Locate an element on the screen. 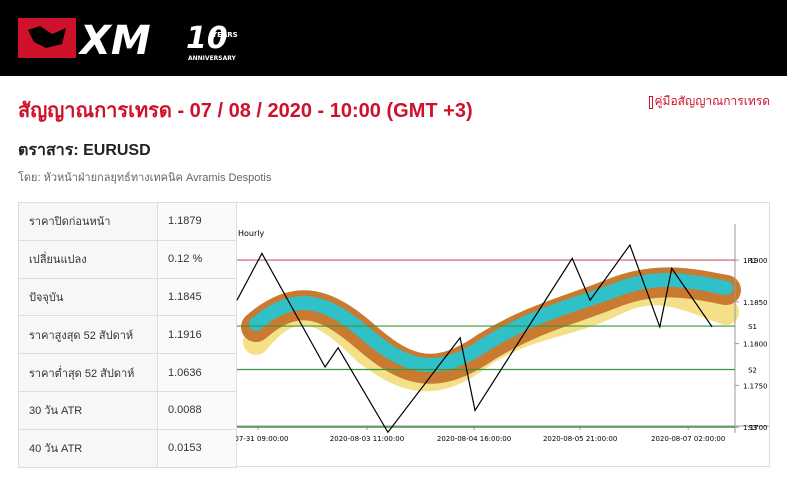 The width and height of the screenshot is (787, 487). table-row: 30 วัน ATR 0.0088 is located at coordinates (127, 410).